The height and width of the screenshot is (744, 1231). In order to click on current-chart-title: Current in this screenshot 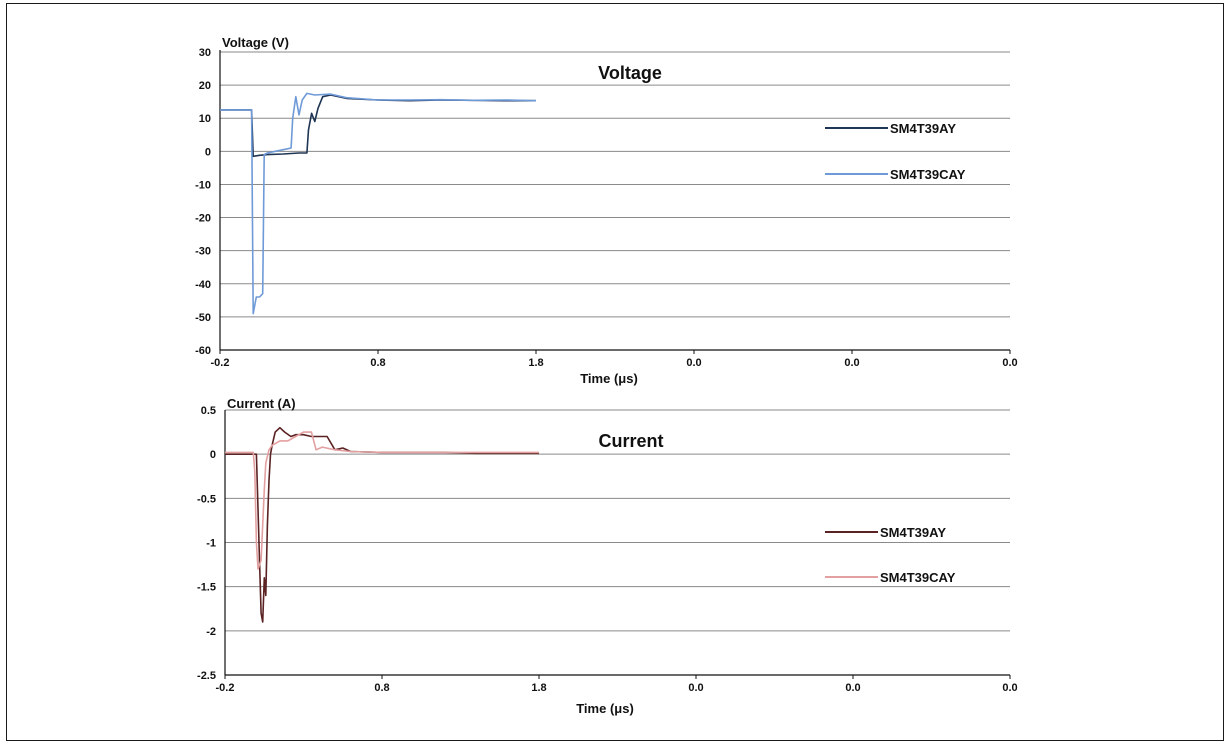, I will do `click(630, 441)`.